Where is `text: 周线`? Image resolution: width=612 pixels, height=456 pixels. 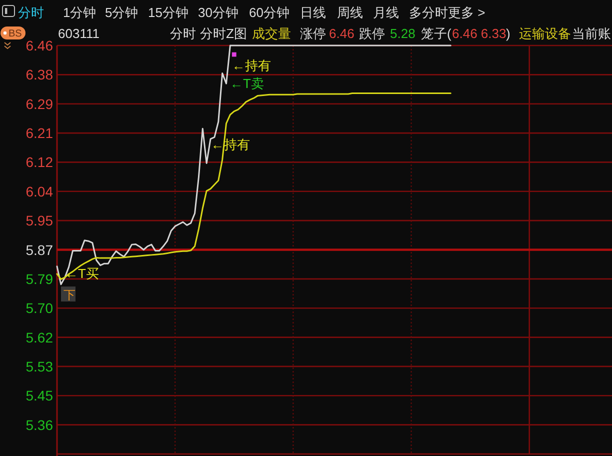 text: 周线 is located at coordinates (350, 12).